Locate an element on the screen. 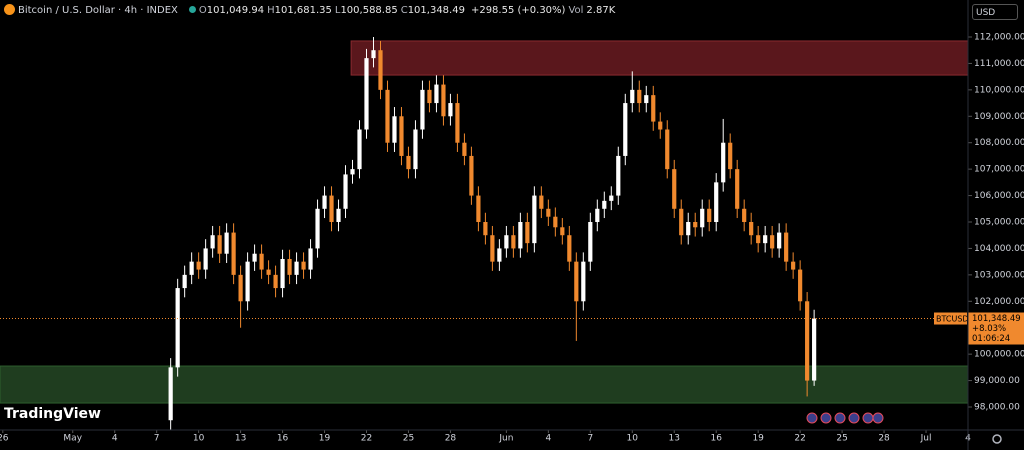  brand-logo: TradingView is located at coordinates (52, 414).